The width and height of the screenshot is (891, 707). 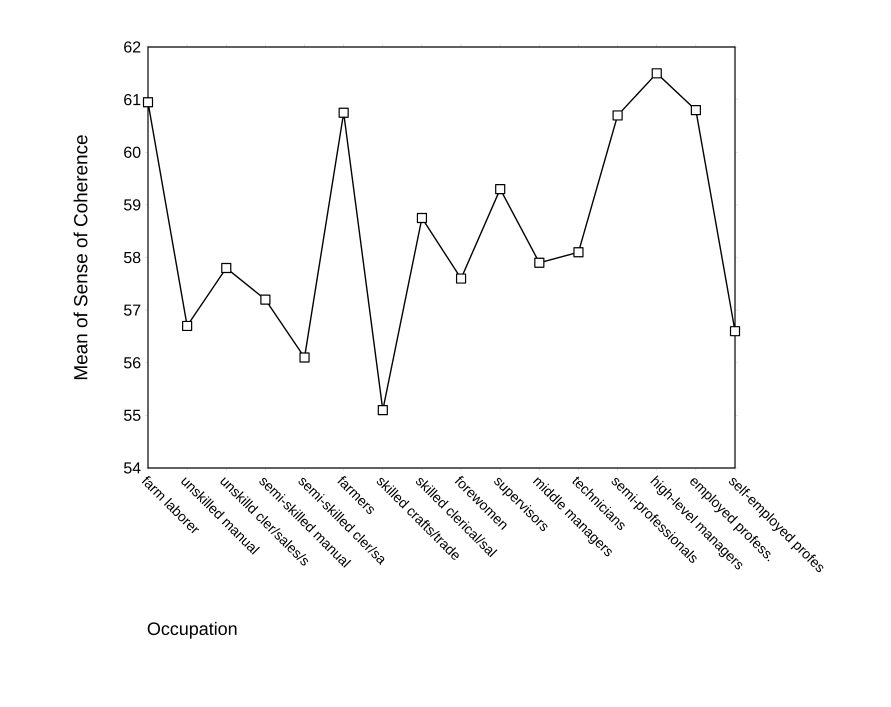 I want to click on y-axis-title: Mean of Sense of Coherence, so click(x=81, y=257).